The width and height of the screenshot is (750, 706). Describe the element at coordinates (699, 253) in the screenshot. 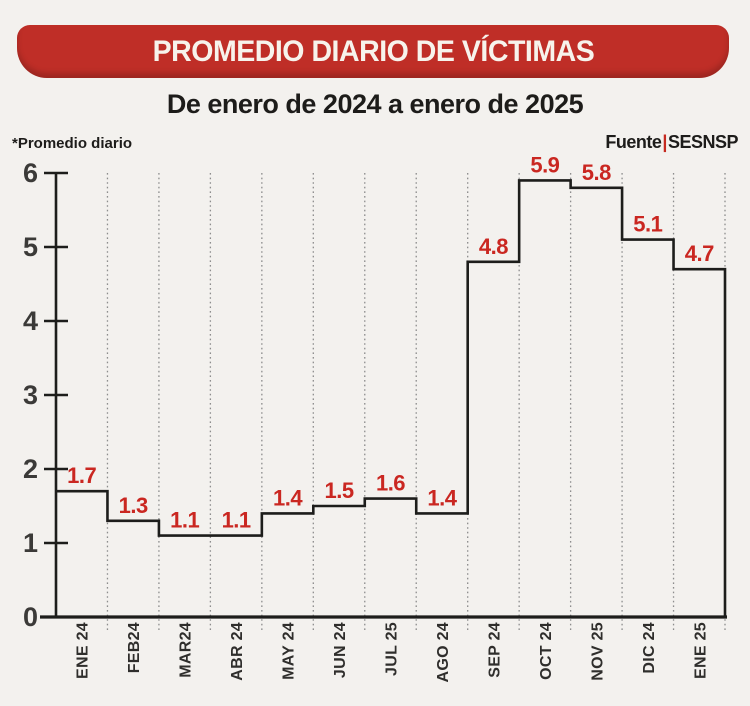

I see `value-label: 4.7` at that location.